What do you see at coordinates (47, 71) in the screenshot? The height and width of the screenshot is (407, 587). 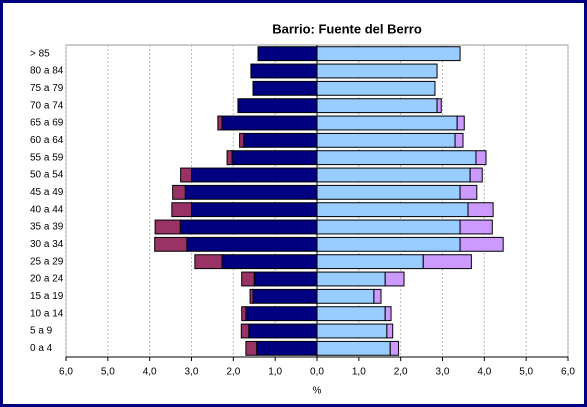 I see `y-tick-label: 80 a 84` at bounding box center [47, 71].